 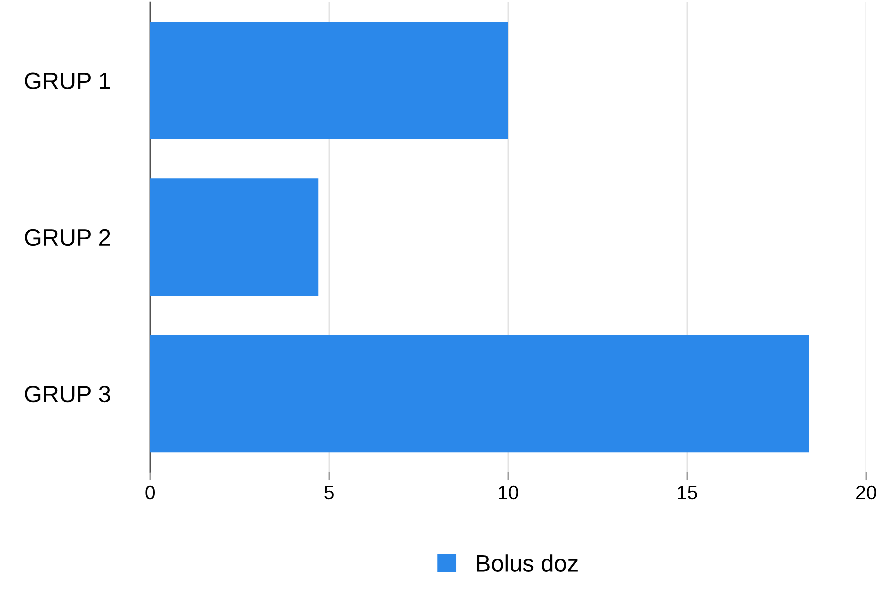 What do you see at coordinates (688, 493) in the screenshot?
I see `x-tick-label: 15` at bounding box center [688, 493].